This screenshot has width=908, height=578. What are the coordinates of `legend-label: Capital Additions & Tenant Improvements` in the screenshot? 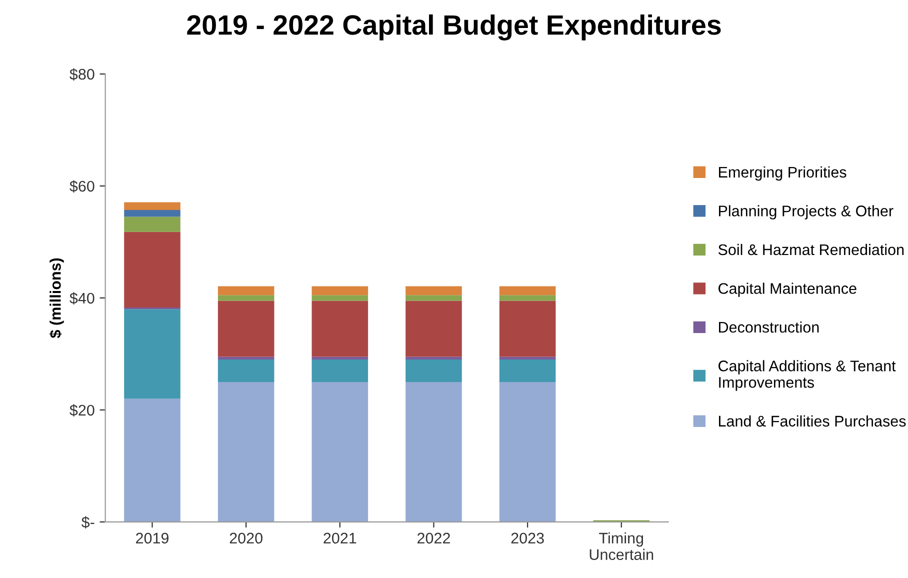 It's located at (807, 375).